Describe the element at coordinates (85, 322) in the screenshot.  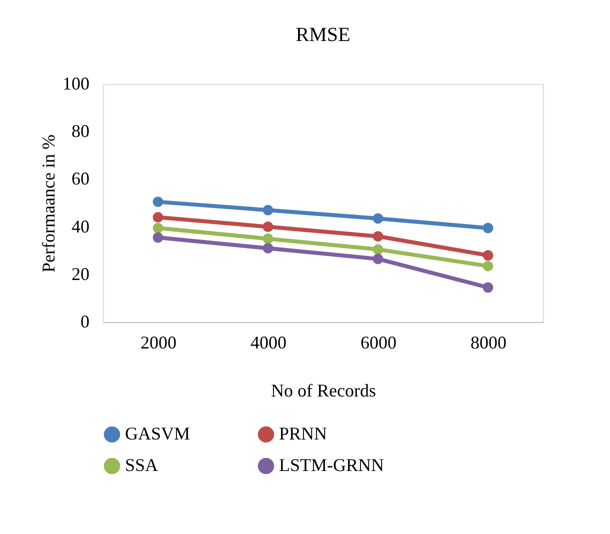
I see `y-tick-label: 0` at that location.